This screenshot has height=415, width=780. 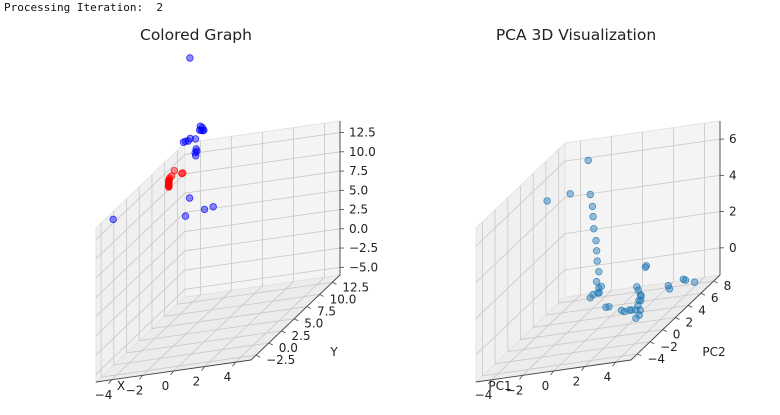 I want to click on y-tick-label: 2.5, so click(x=301, y=336).